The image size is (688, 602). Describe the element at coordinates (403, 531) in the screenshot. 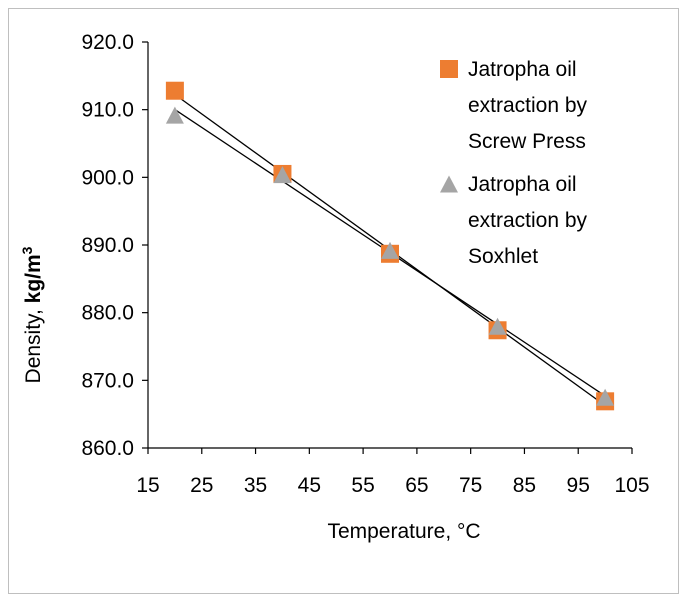

I see `x-axis-title: Temperature, °C` at that location.